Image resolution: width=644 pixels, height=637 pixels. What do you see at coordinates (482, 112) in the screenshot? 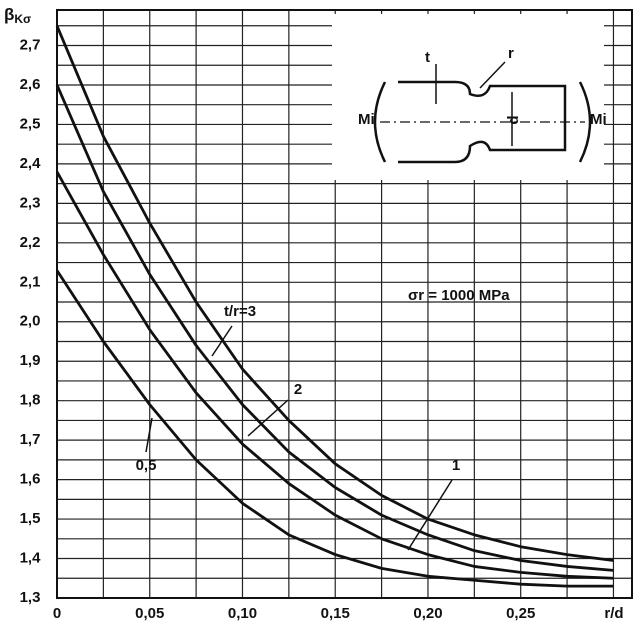
I see `shaft` at bounding box center [482, 112].